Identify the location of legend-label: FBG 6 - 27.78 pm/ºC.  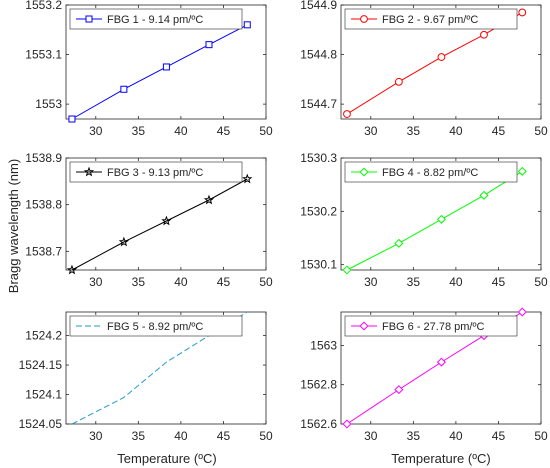
(433, 327).